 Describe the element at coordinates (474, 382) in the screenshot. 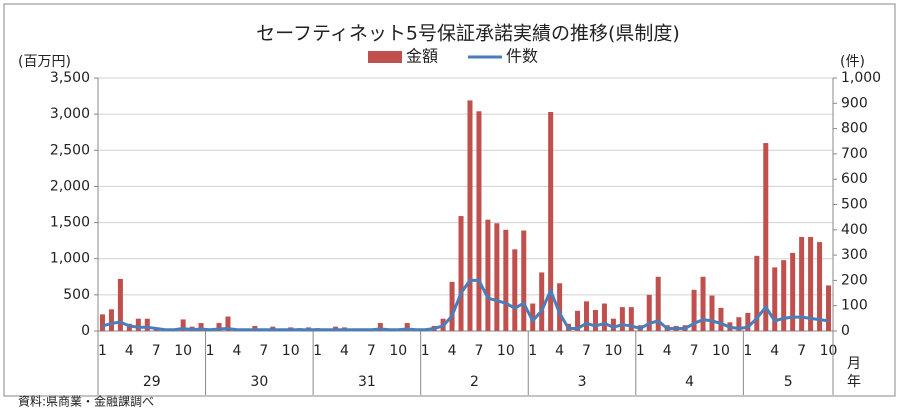

I see `year-label: 2` at that location.